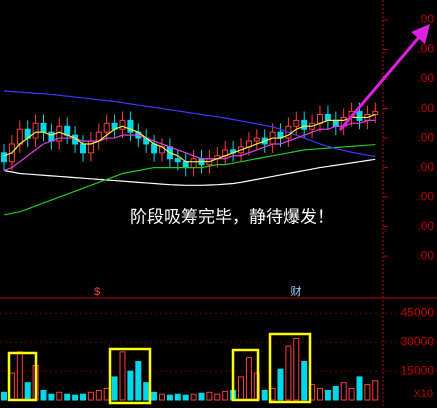 The width and height of the screenshot is (437, 408). What do you see at coordinates (380, 83) in the screenshot?
I see `arrow-shaft` at bounding box center [380, 83].